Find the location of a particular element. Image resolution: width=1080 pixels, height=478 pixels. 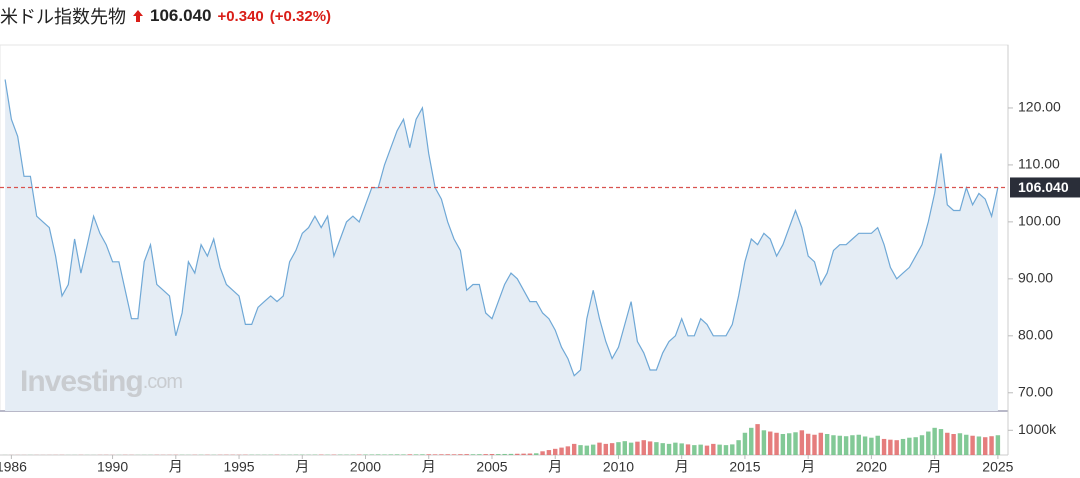

x-tick-label: 2000 is located at coordinates (365, 467).